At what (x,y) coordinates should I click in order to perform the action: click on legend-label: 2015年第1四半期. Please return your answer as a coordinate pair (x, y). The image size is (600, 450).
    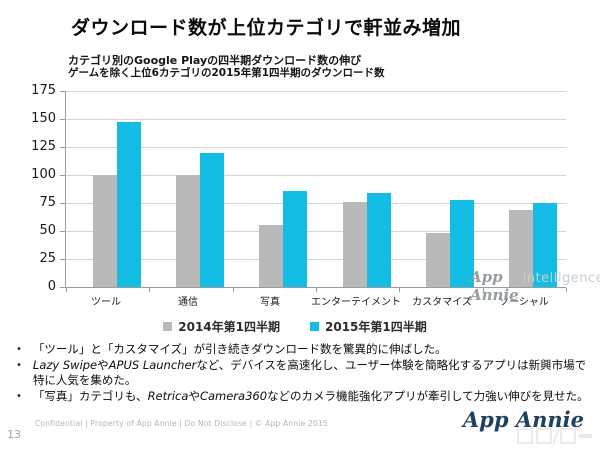
    Looking at the image, I should click on (376, 327).